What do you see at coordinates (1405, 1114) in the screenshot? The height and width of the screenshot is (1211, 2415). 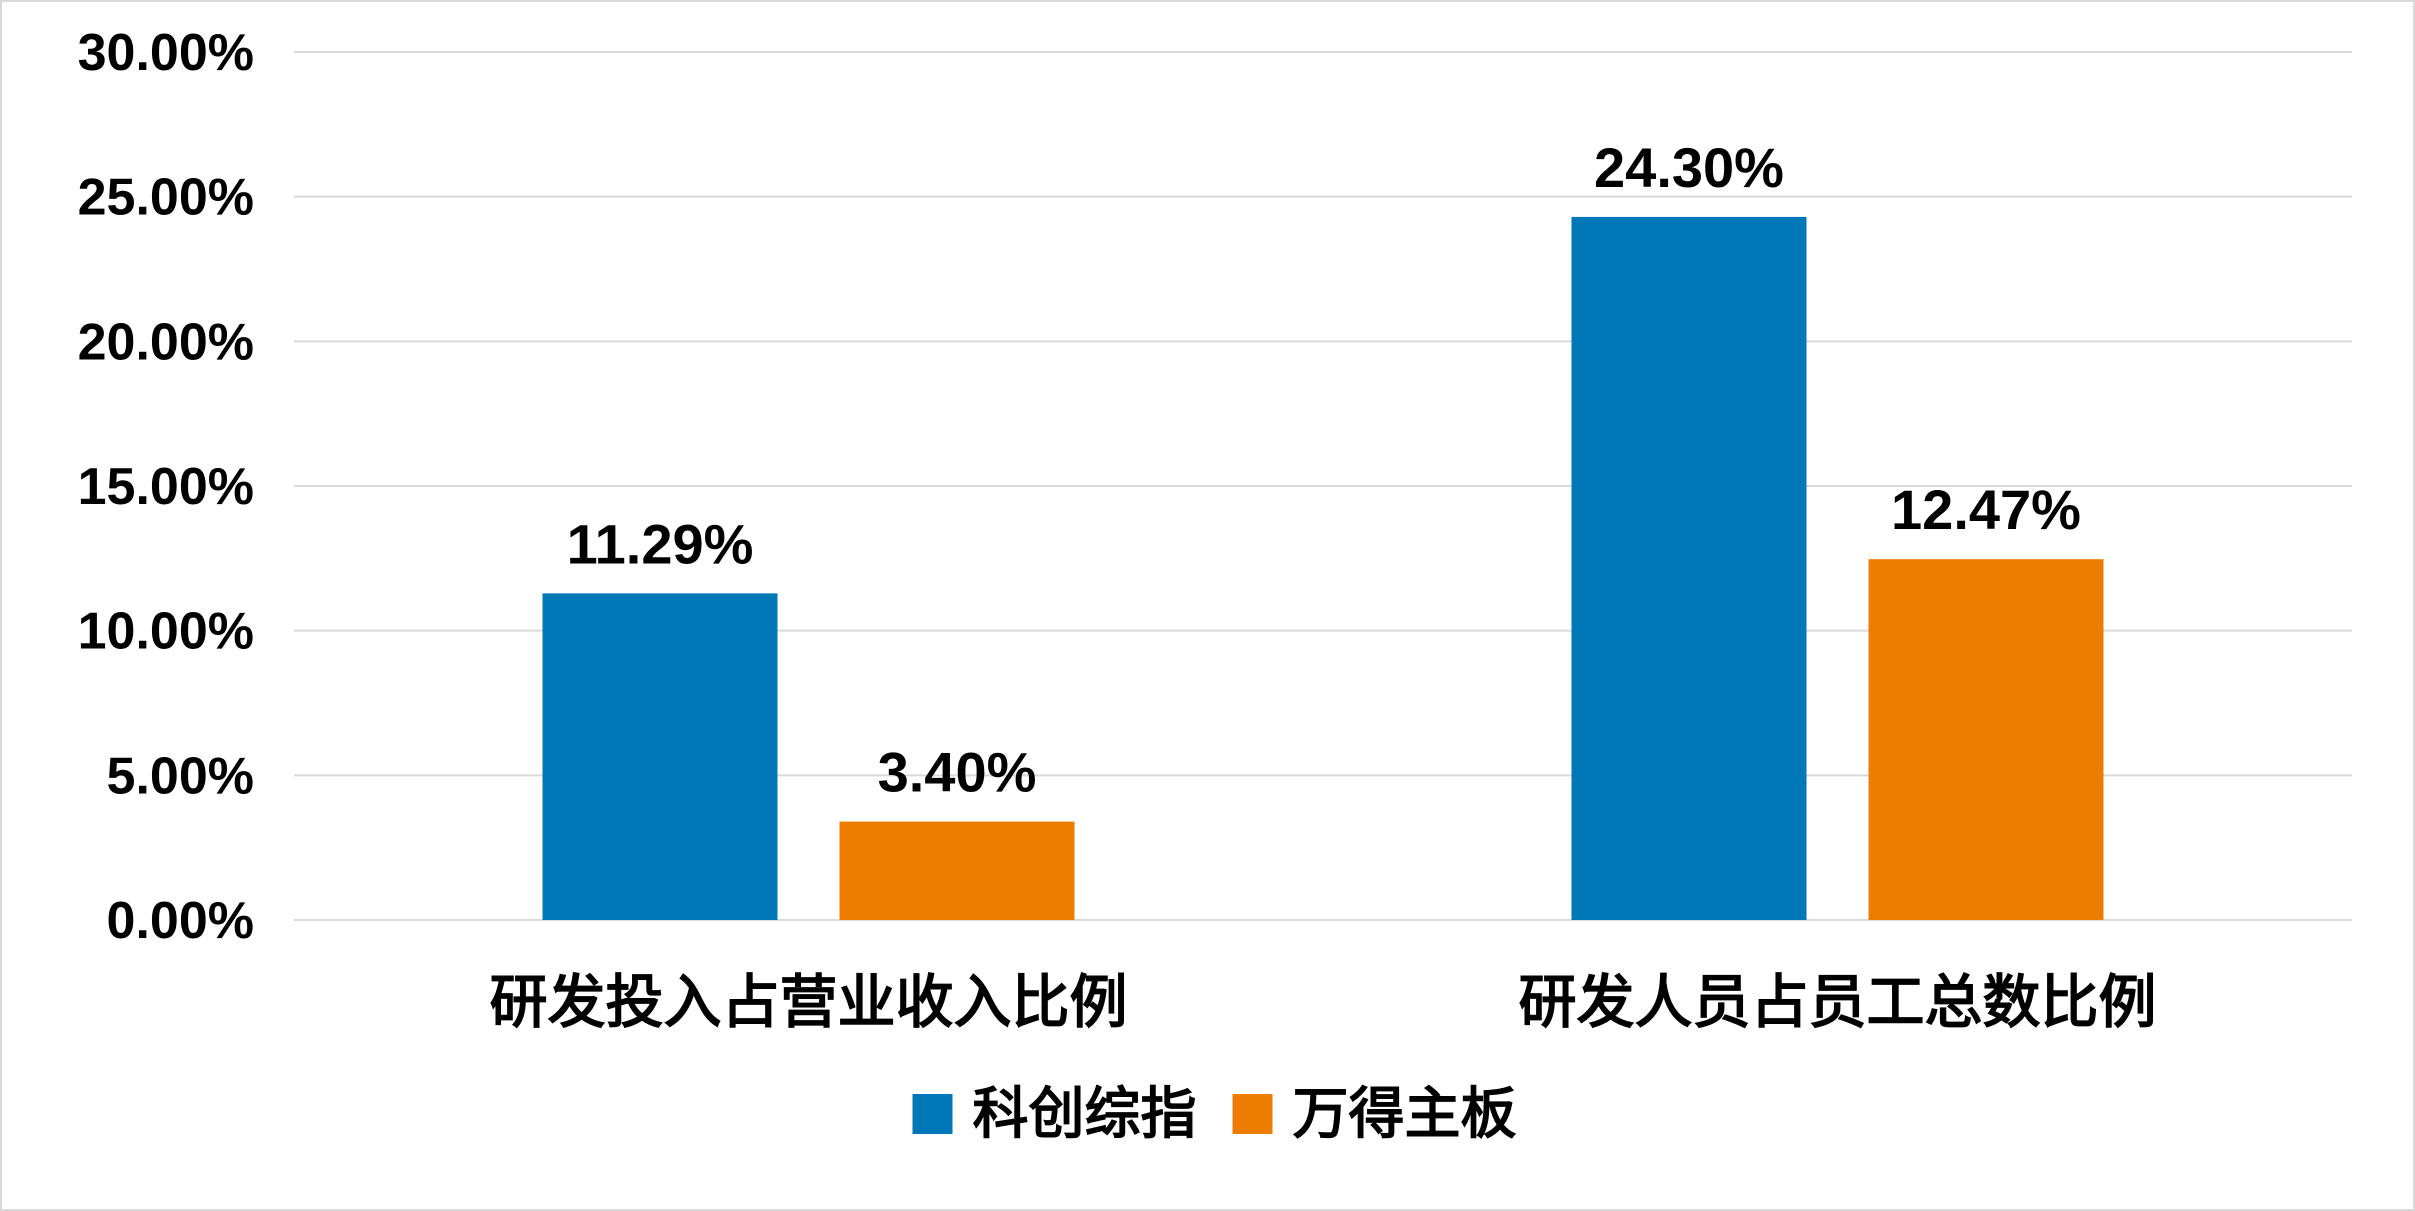 I see `legend-label: 万得主板` at bounding box center [1405, 1114].